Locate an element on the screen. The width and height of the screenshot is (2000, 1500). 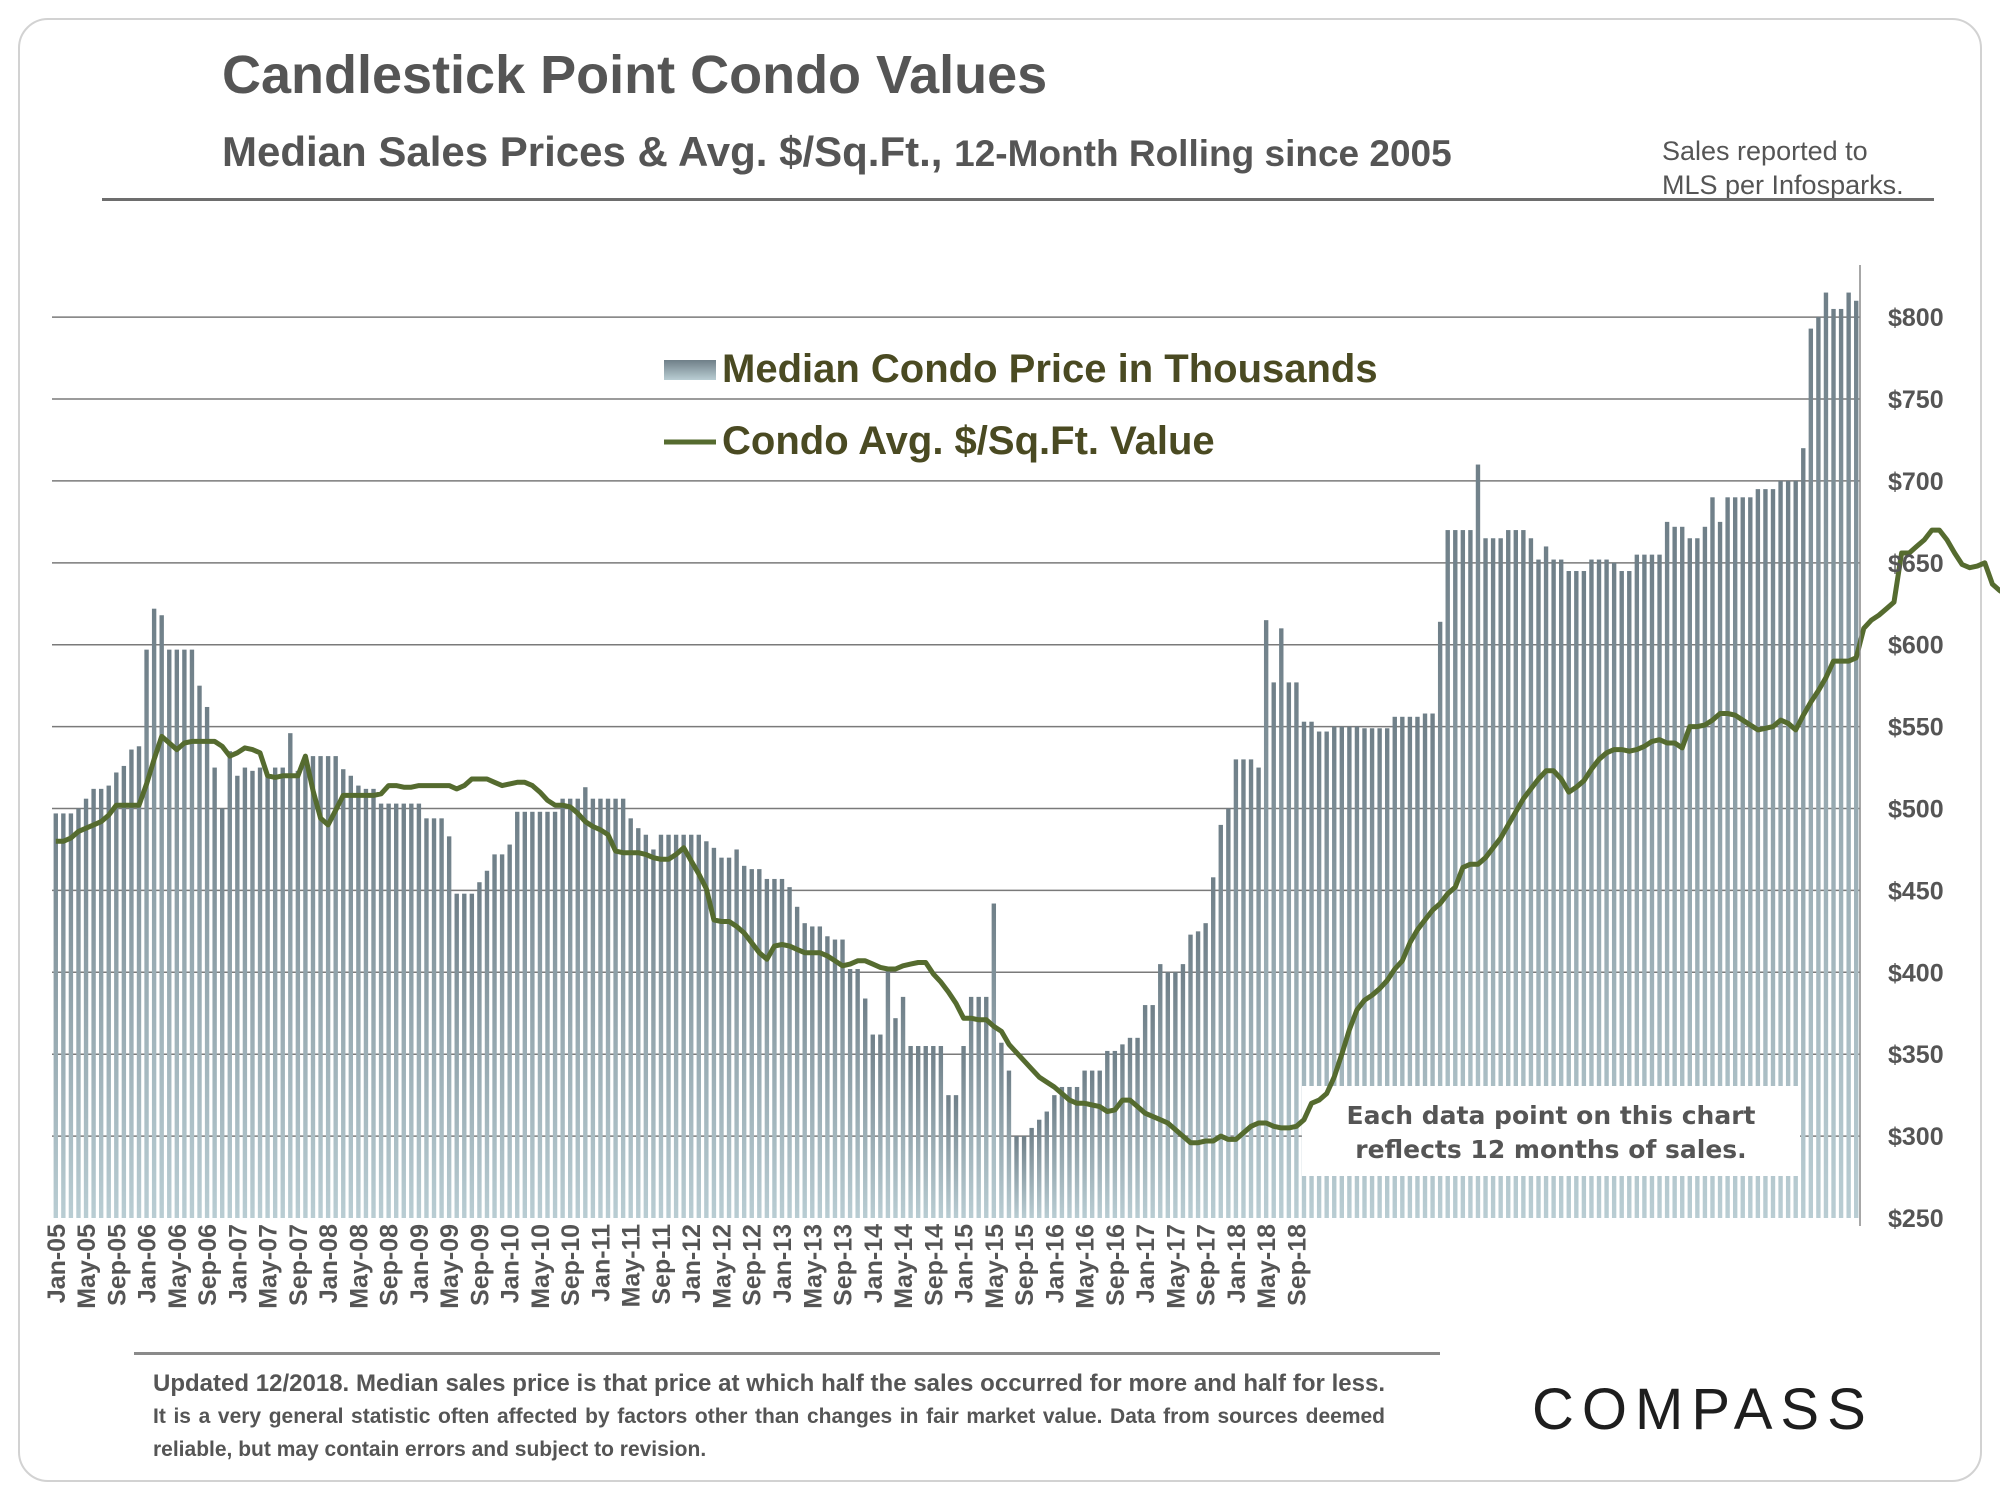
x-tick-label-38: Sep-17 is located at coordinates (1207, 1265).